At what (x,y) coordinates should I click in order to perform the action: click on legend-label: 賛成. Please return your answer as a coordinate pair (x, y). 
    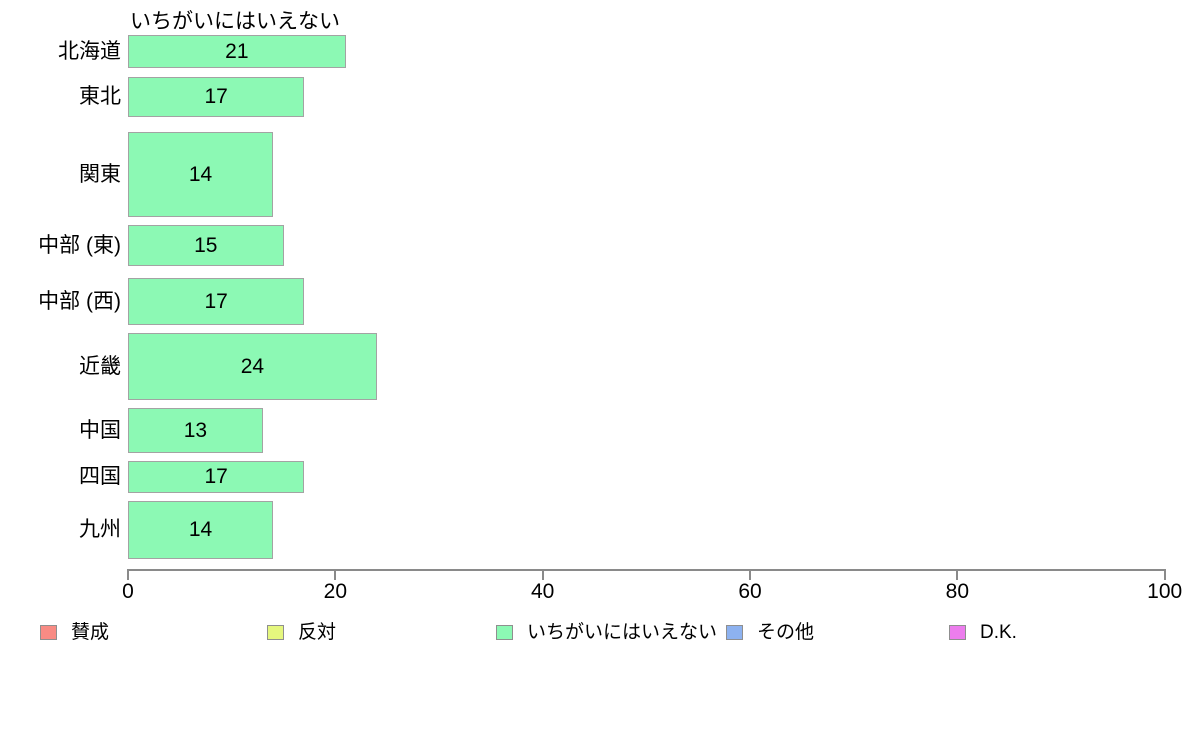
    Looking at the image, I should click on (90, 632).